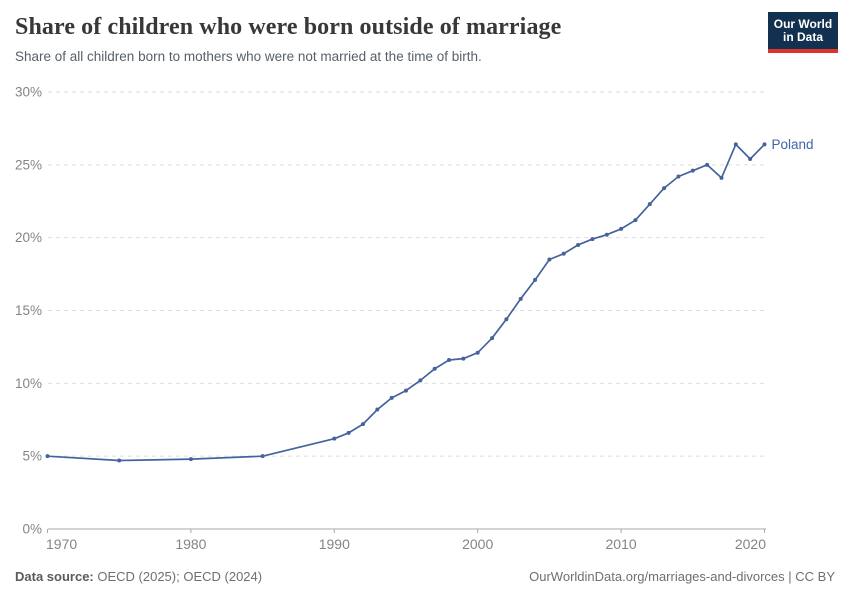  What do you see at coordinates (28, 310) in the screenshot?
I see `y-axis-label: 15%` at bounding box center [28, 310].